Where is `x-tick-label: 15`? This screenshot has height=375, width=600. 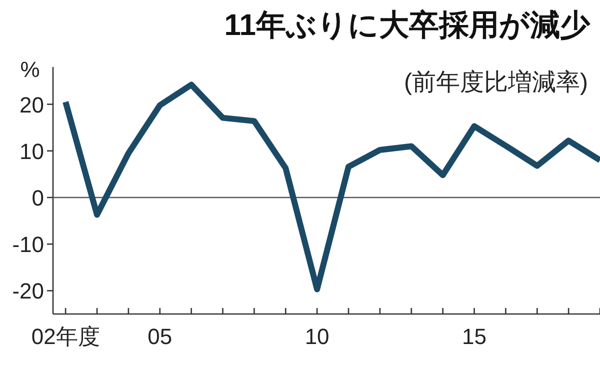
x-tick-label: 15 is located at coordinates (474, 336).